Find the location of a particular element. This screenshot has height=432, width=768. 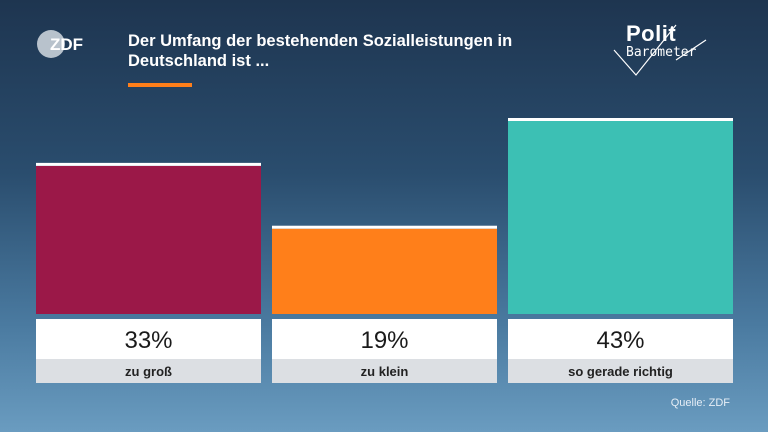

value-label-2: 19% is located at coordinates (384, 340).